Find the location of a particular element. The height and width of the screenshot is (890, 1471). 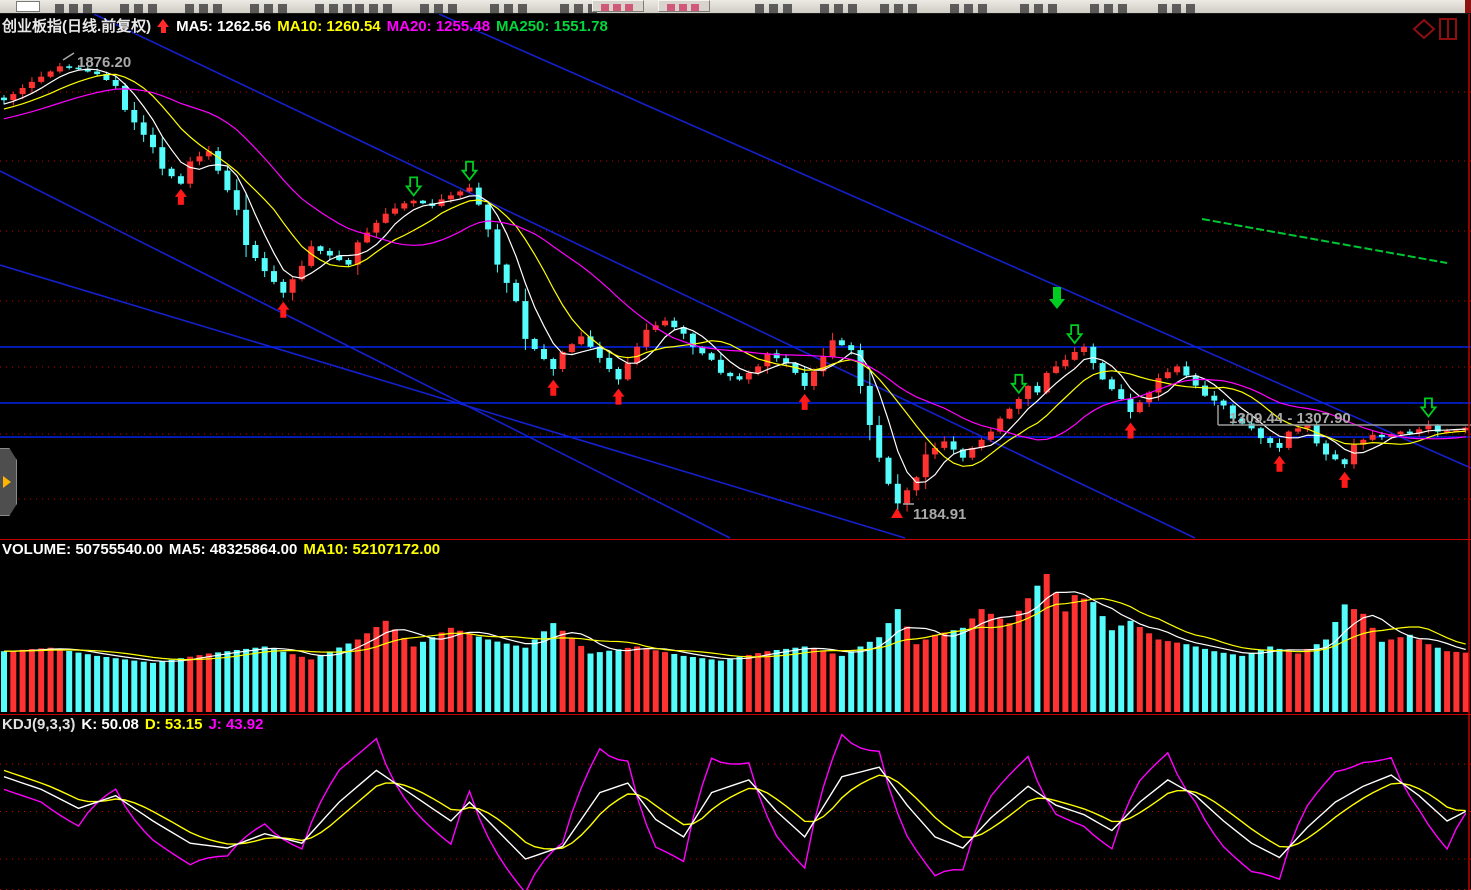

corner-icons-svg is located at coordinates (1434, 29).